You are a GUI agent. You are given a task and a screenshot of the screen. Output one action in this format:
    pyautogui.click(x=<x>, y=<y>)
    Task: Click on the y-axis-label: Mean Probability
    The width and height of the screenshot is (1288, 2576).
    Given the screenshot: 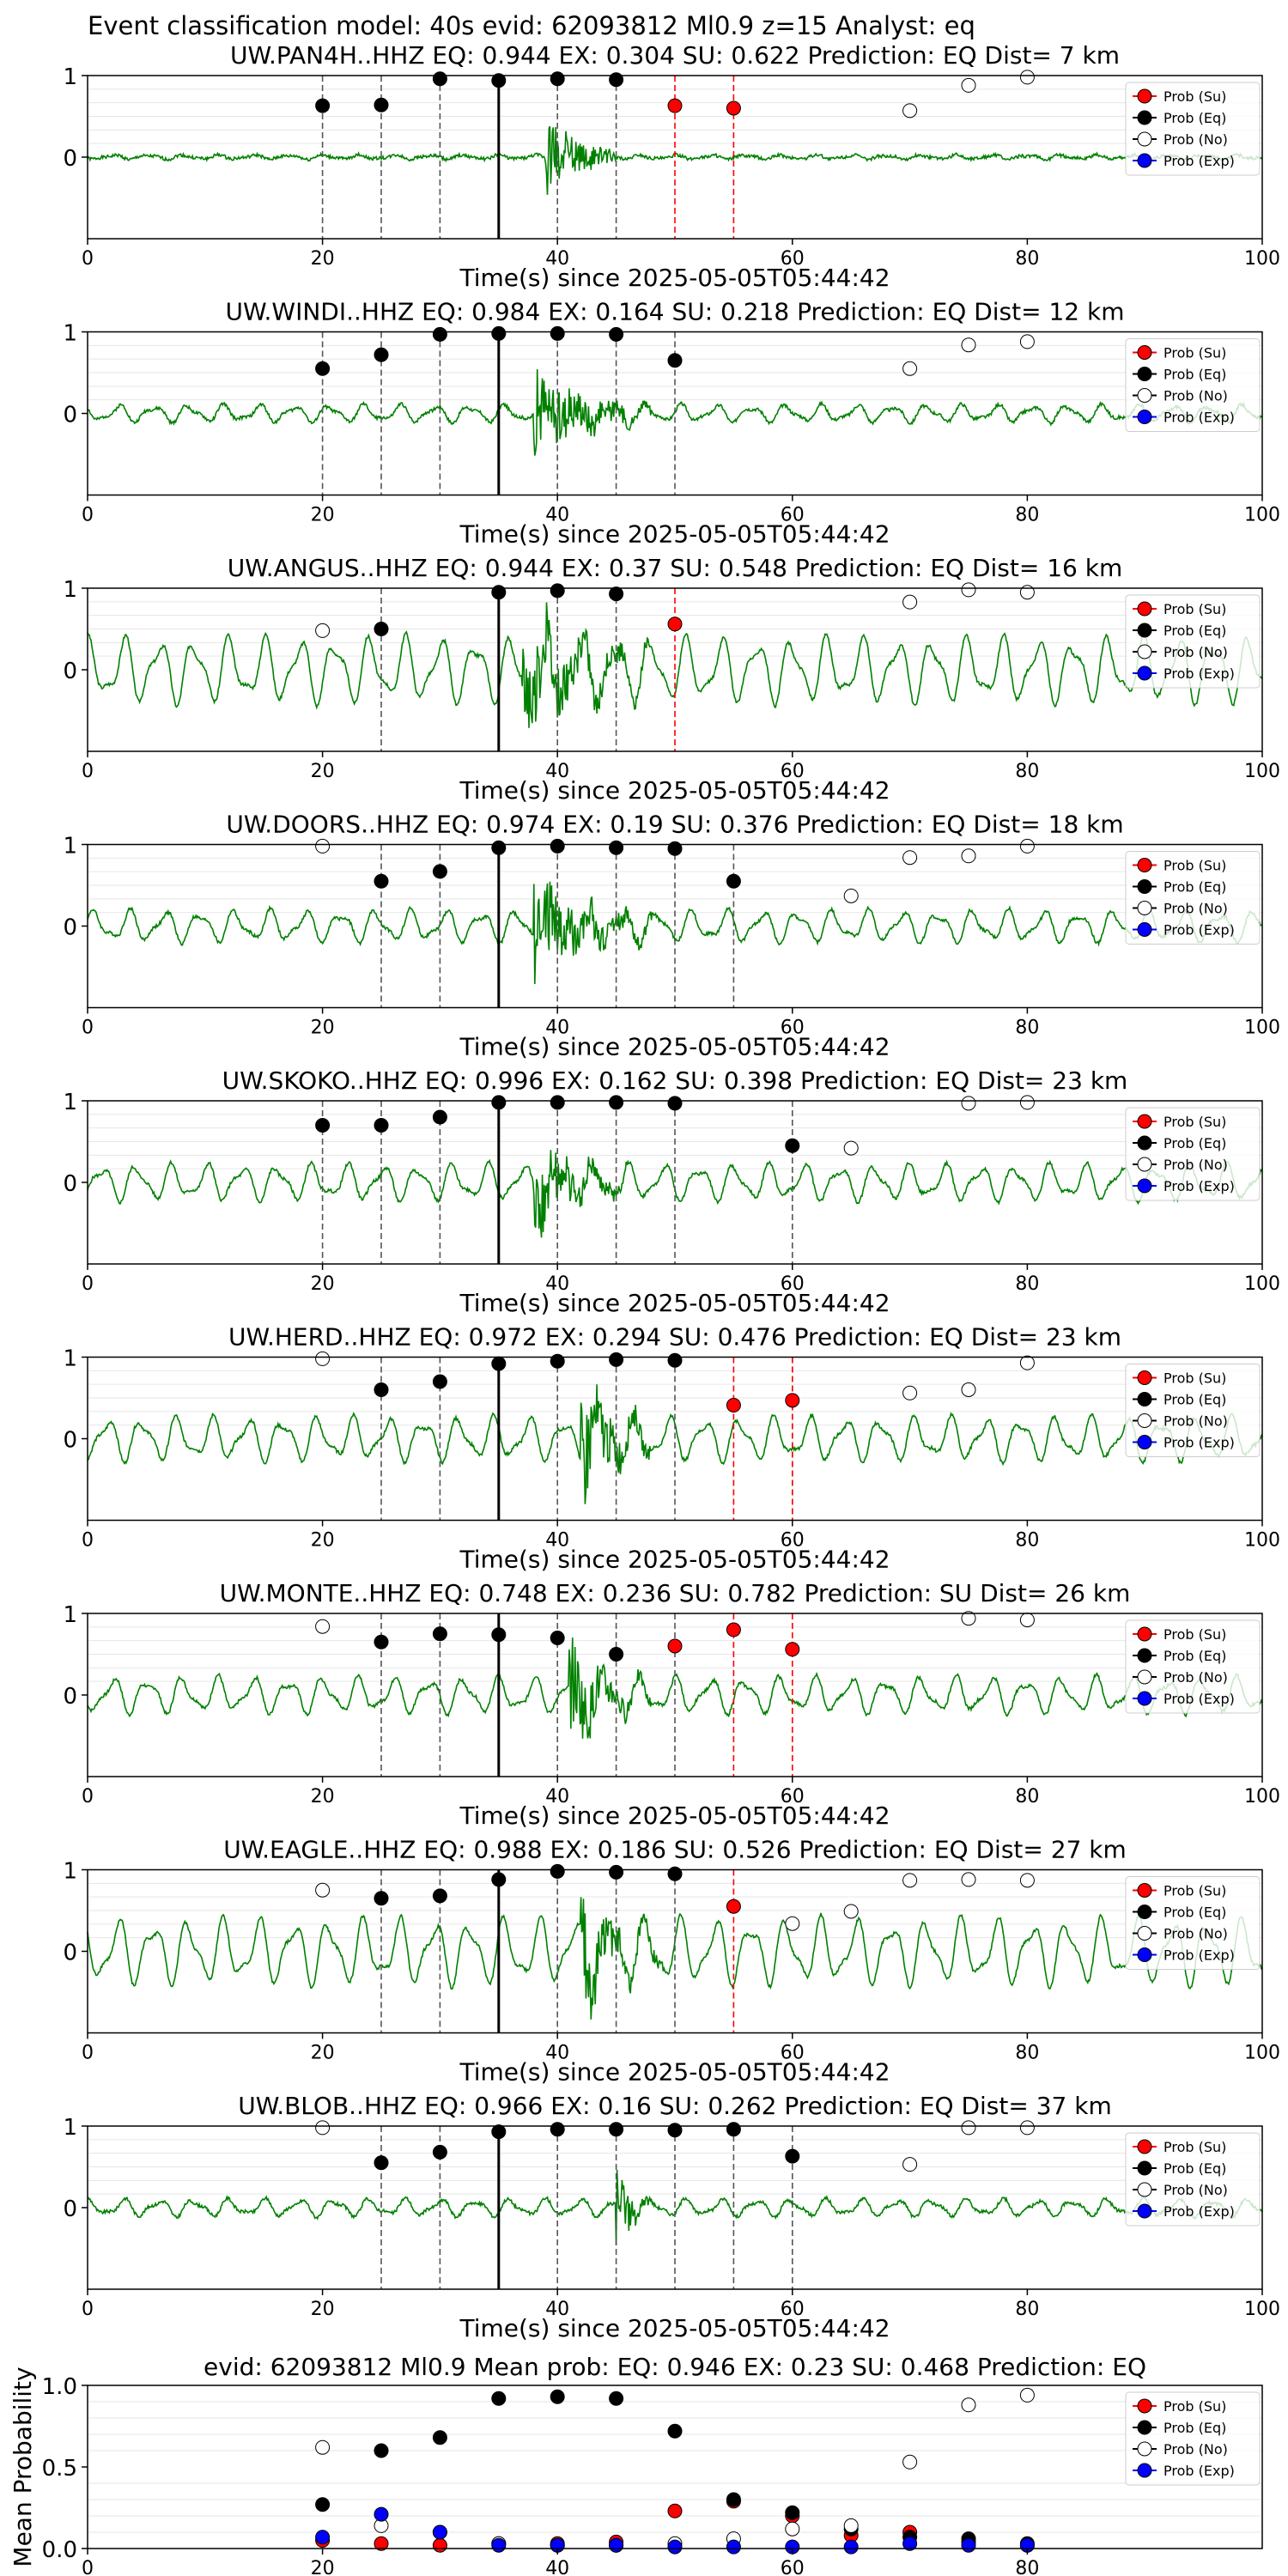 What is the action you would take?
    pyautogui.click(x=23, y=2466)
    